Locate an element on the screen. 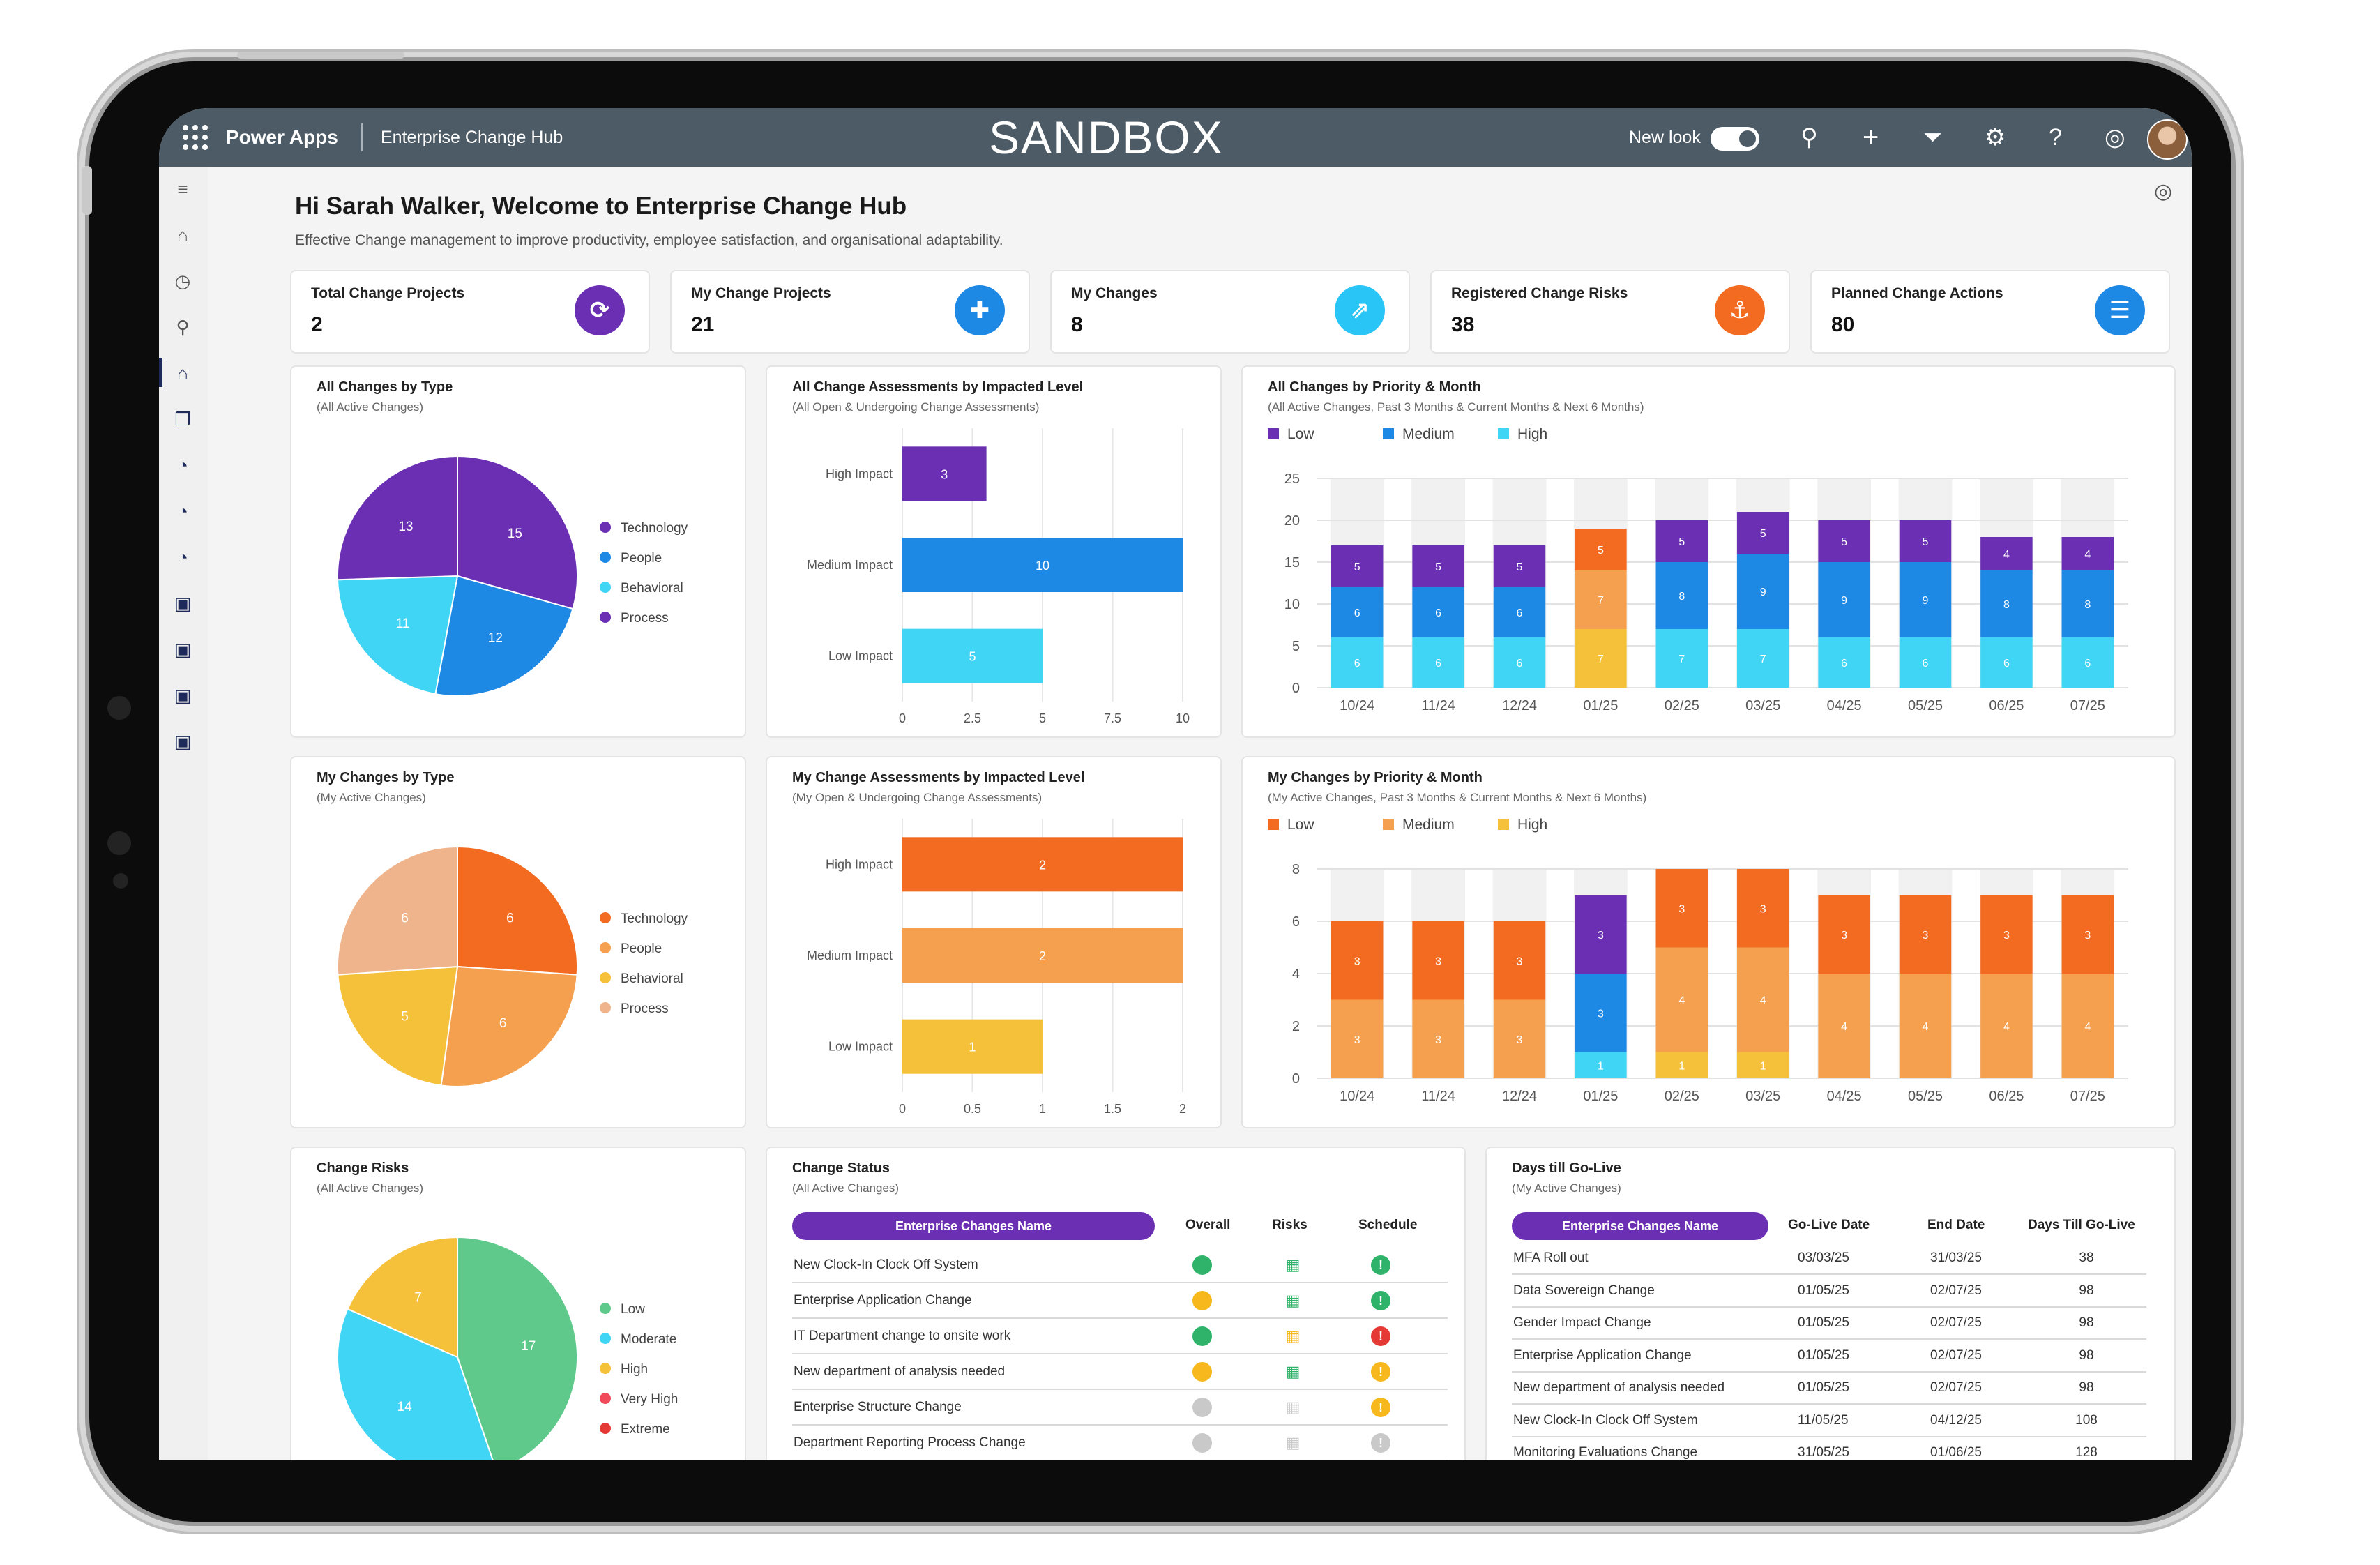 This screenshot has width=2380, height=1565. recent-icon: ◷ is located at coordinates (183, 281).